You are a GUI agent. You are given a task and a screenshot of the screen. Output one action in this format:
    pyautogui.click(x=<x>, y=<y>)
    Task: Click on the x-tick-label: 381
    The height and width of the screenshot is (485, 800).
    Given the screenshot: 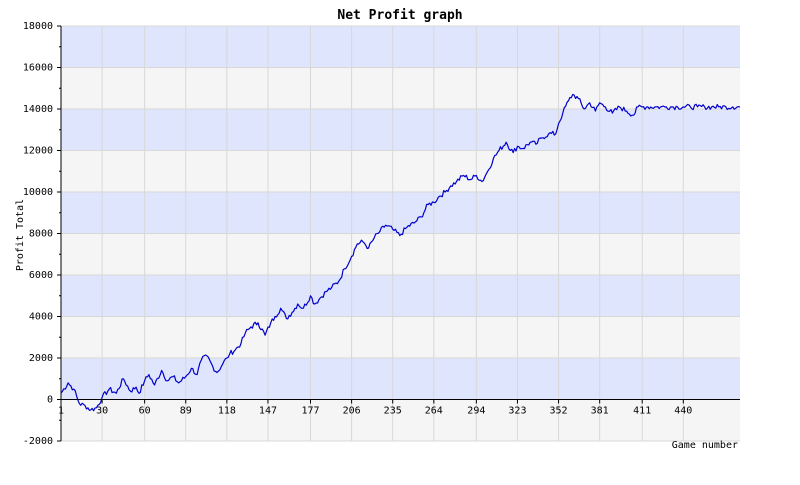 What is the action you would take?
    pyautogui.click(x=600, y=411)
    